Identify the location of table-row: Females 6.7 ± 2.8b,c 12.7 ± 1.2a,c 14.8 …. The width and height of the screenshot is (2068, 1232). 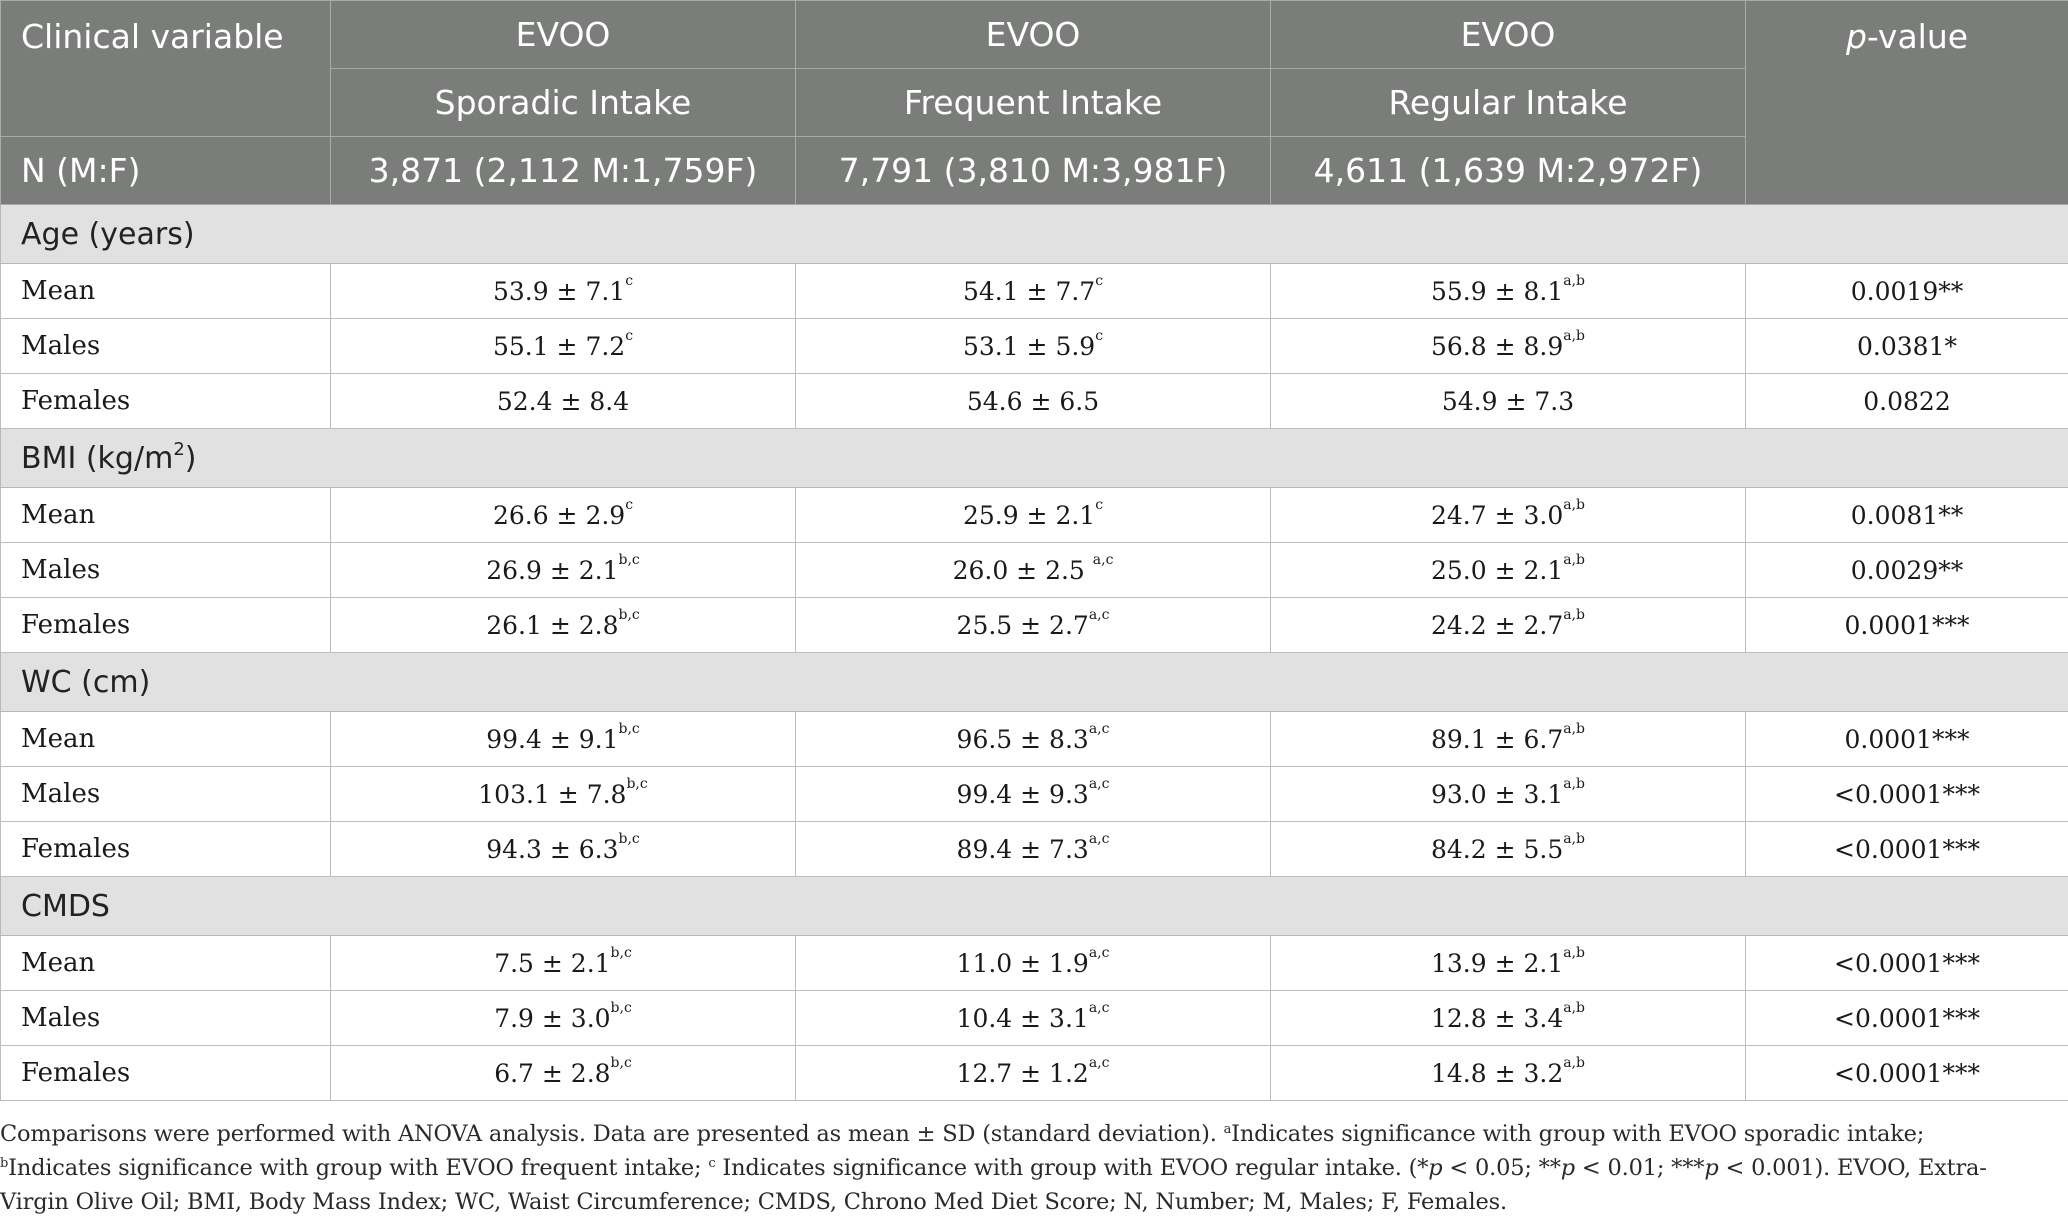
(1034, 1073).